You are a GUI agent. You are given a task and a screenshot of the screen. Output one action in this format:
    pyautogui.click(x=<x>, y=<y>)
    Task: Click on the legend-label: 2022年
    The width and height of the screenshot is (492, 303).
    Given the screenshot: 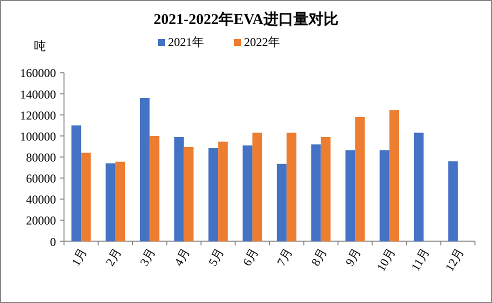 What is the action you would take?
    pyautogui.click(x=262, y=42)
    